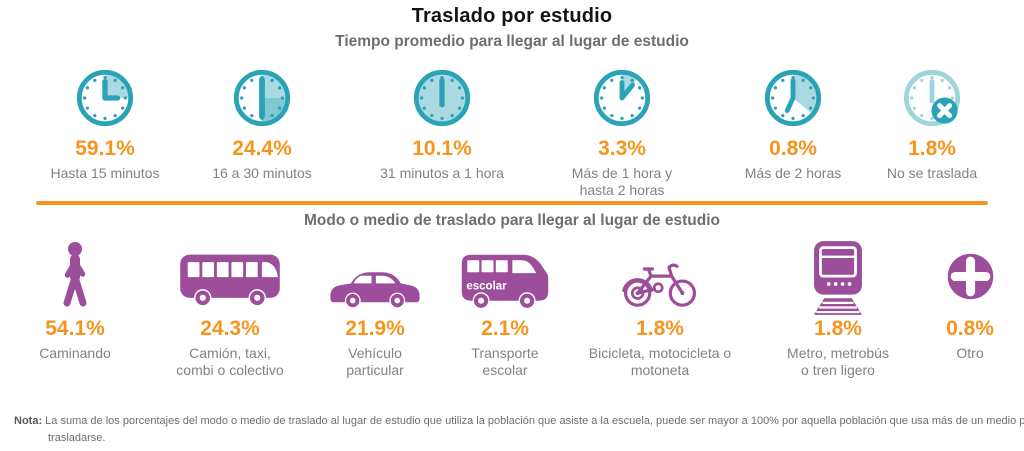  What do you see at coordinates (262, 98) in the screenshot?
I see `clock-half-icon` at bounding box center [262, 98].